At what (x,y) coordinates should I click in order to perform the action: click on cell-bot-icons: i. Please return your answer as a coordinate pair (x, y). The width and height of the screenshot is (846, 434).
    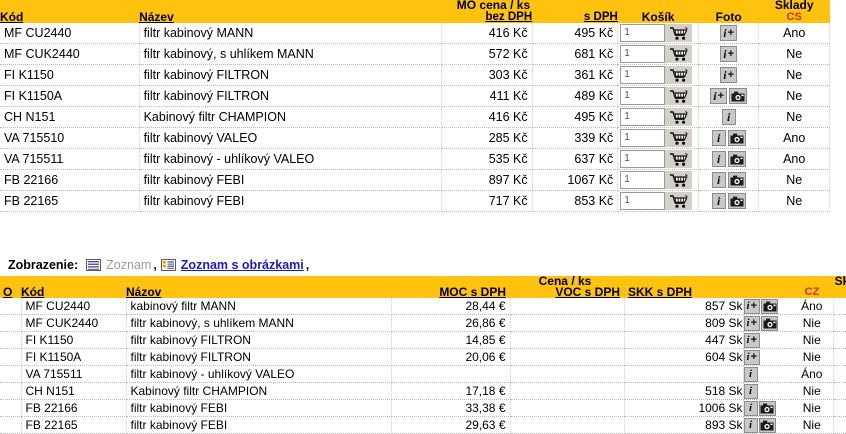
    Looking at the image, I should click on (767, 374).